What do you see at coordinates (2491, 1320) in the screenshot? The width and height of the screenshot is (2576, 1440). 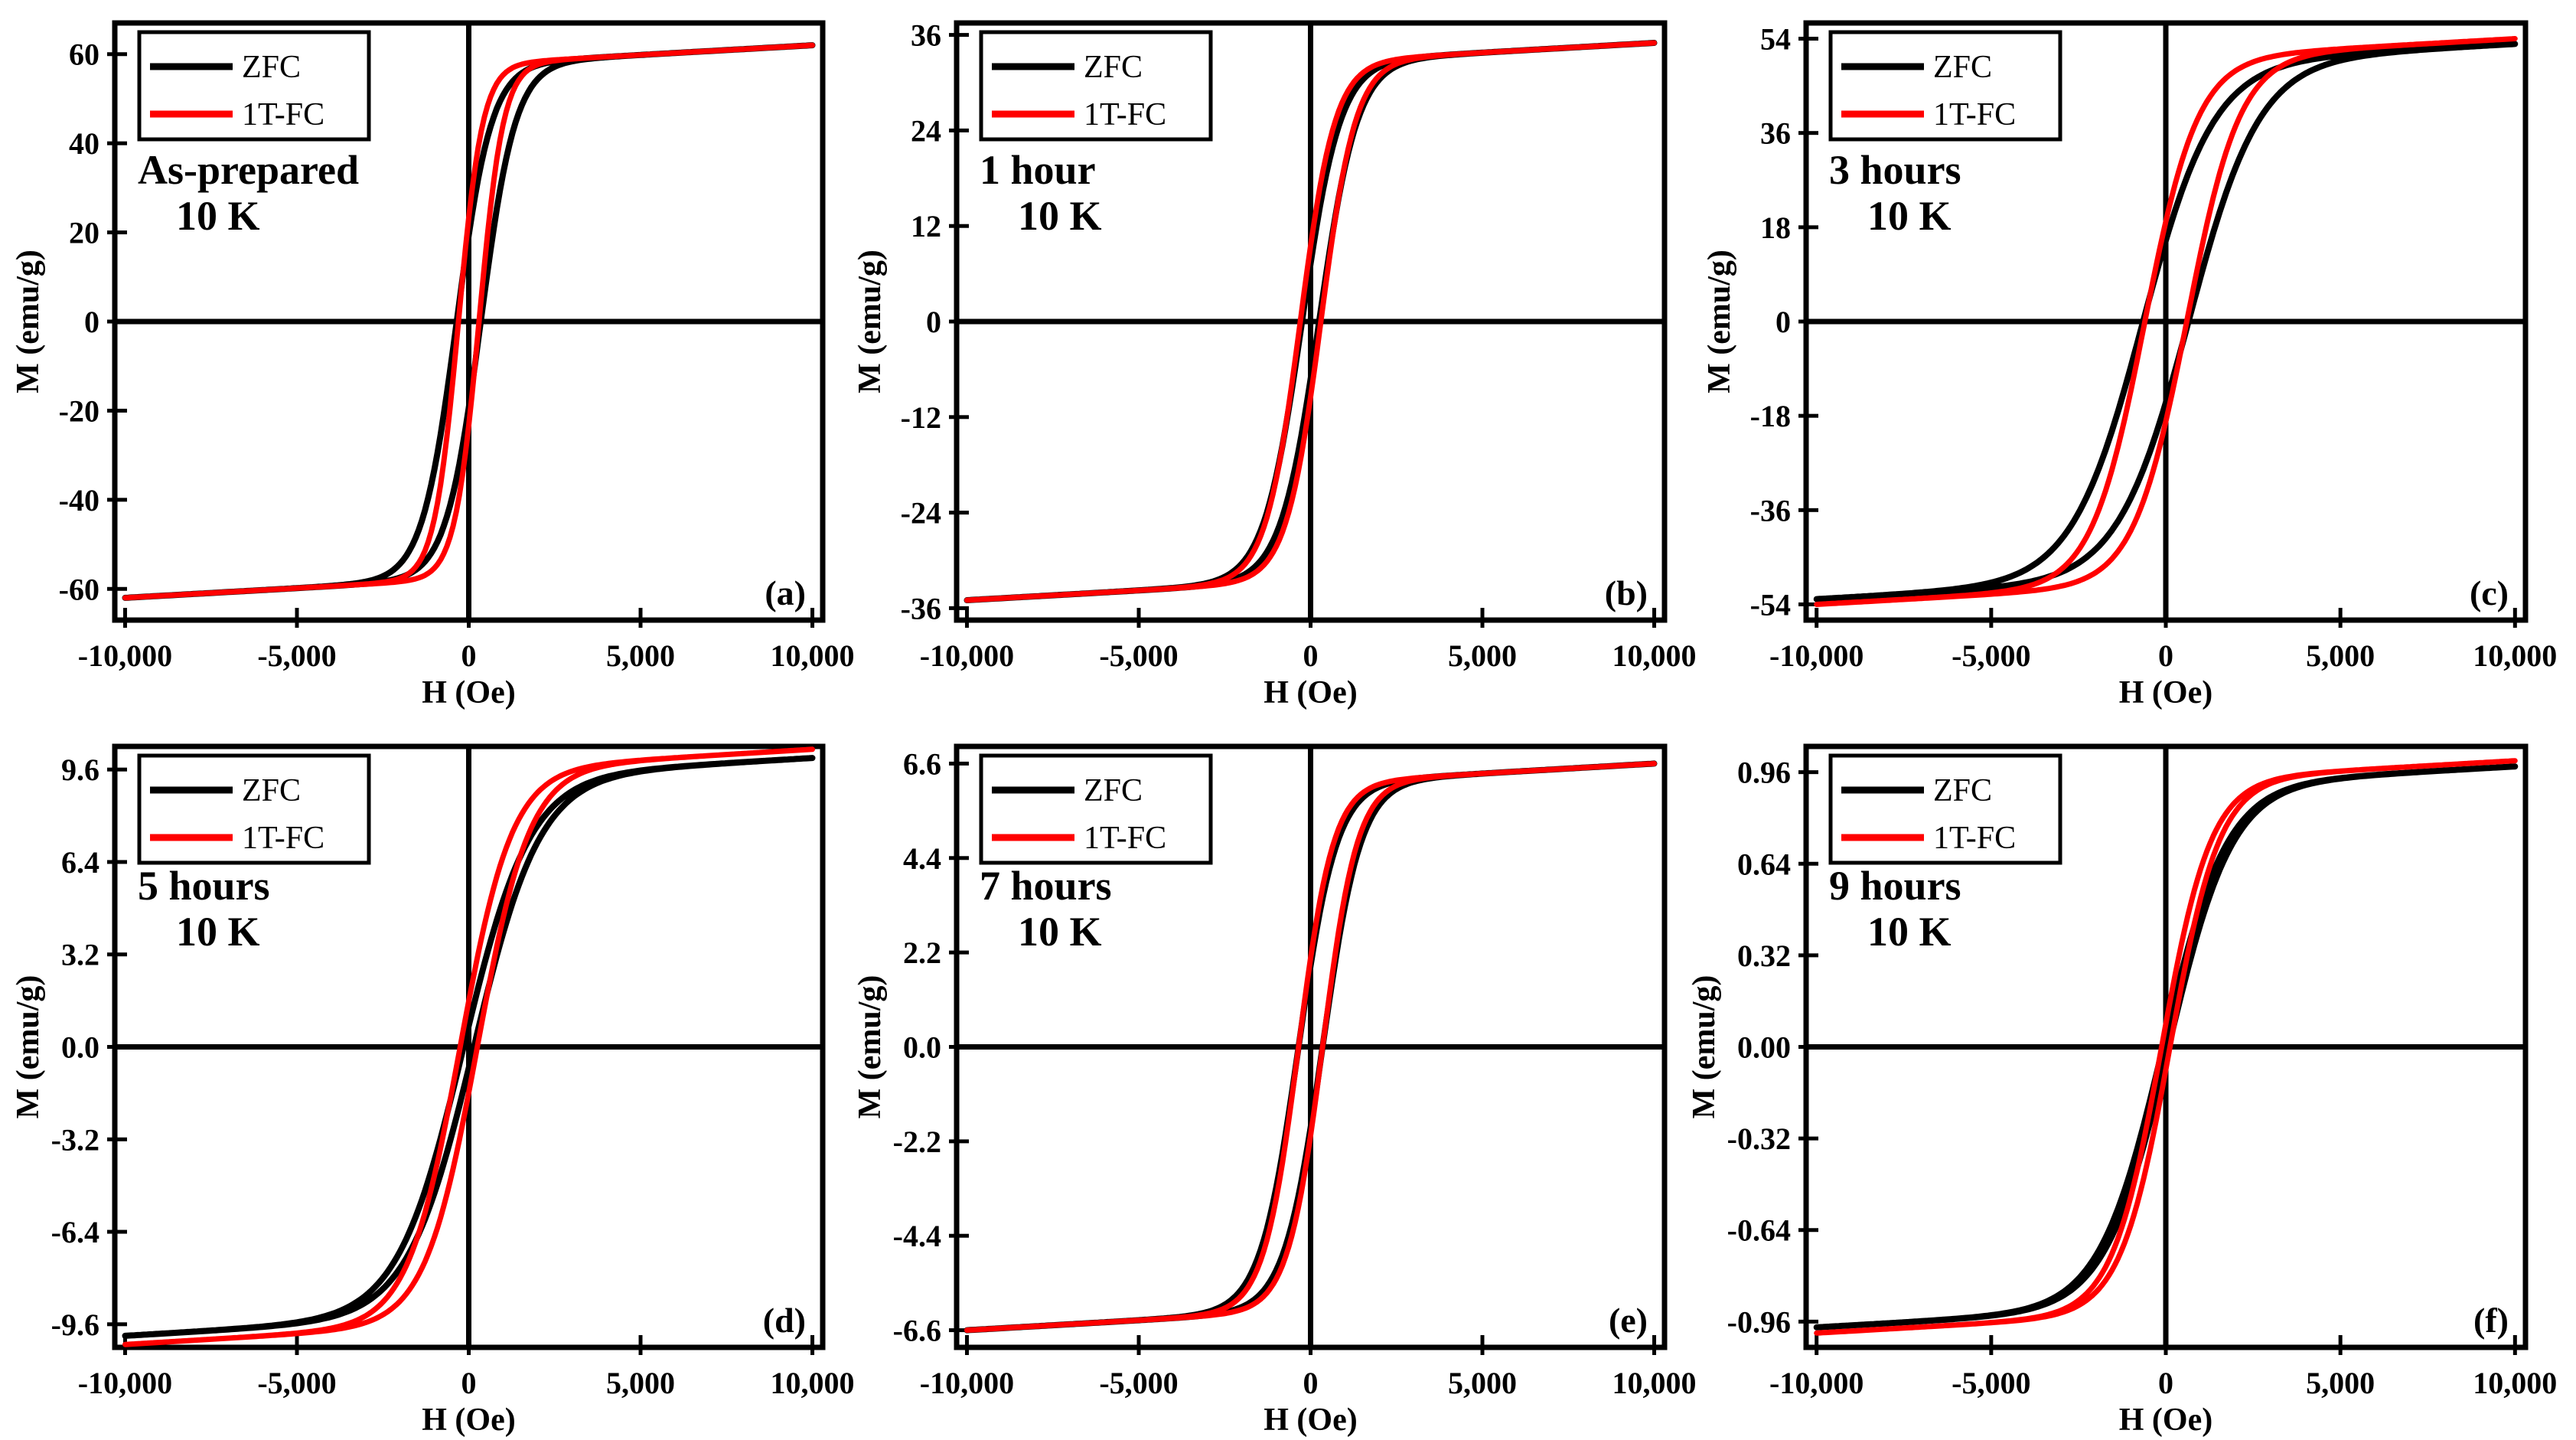 I see `panel-label: (f)` at bounding box center [2491, 1320].